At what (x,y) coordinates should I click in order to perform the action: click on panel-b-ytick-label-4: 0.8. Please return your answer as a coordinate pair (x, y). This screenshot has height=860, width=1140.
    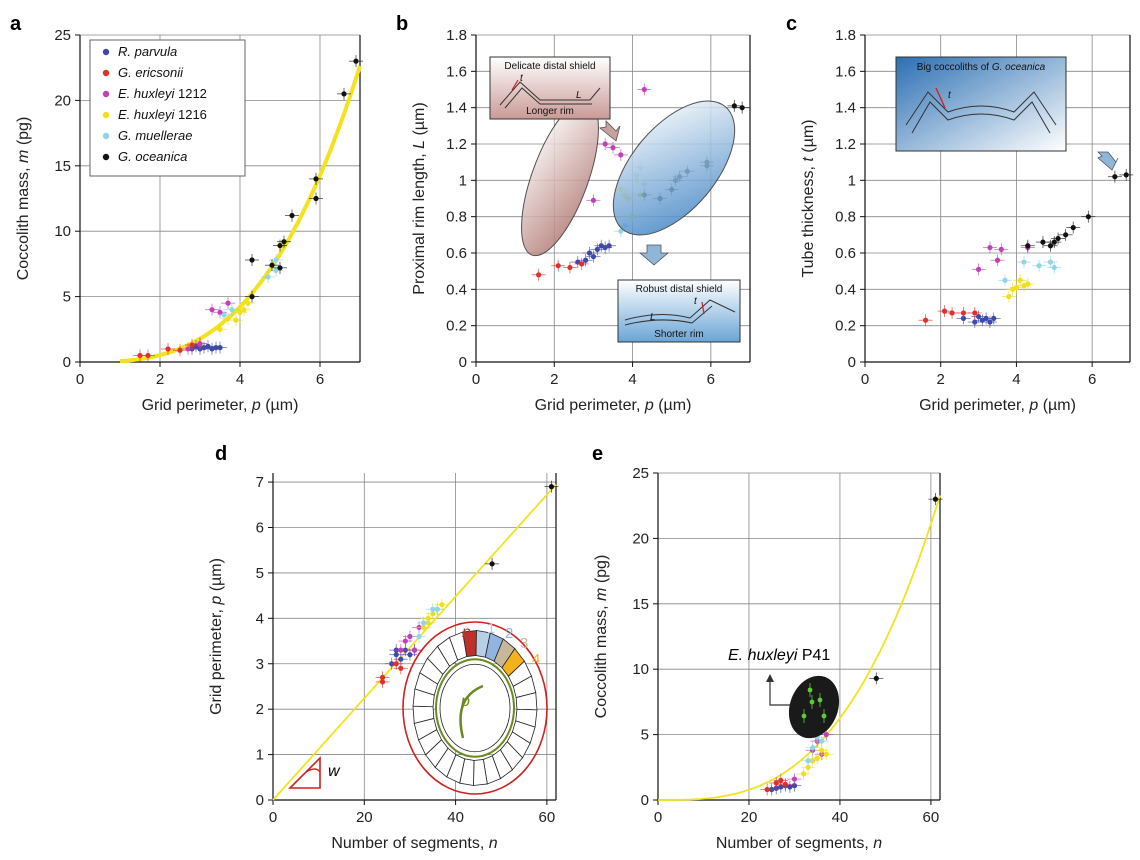
    Looking at the image, I should click on (456, 217).